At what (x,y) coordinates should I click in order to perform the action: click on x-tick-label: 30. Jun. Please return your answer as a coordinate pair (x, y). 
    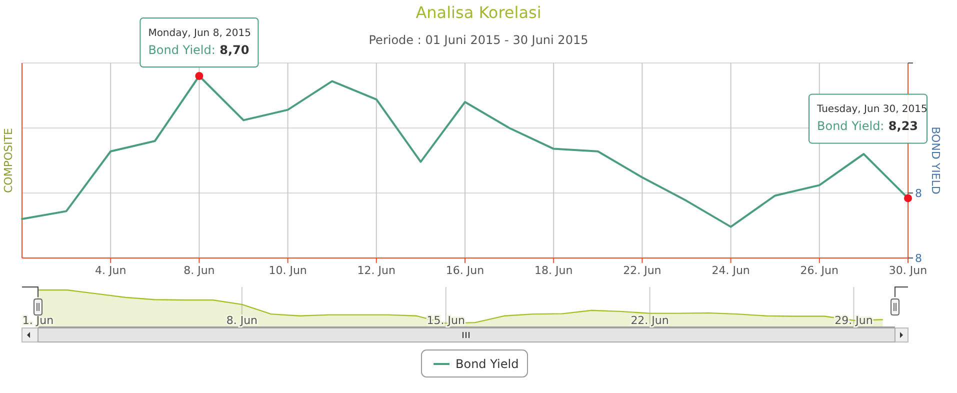
    Looking at the image, I should click on (908, 270).